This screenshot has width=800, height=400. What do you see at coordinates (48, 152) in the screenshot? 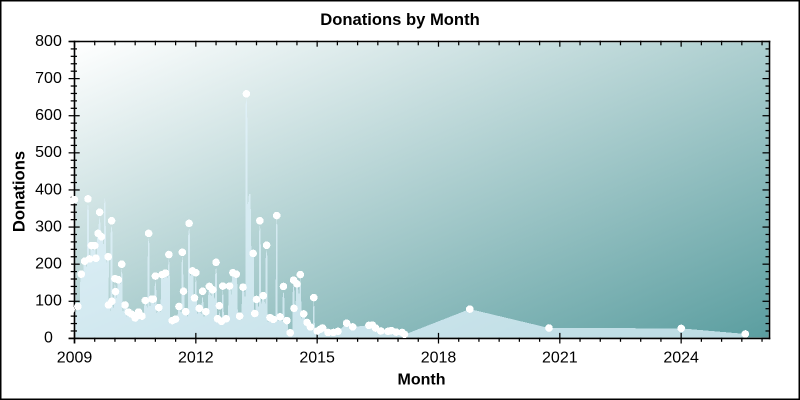
I see `svg-text: 500` at bounding box center [48, 152].